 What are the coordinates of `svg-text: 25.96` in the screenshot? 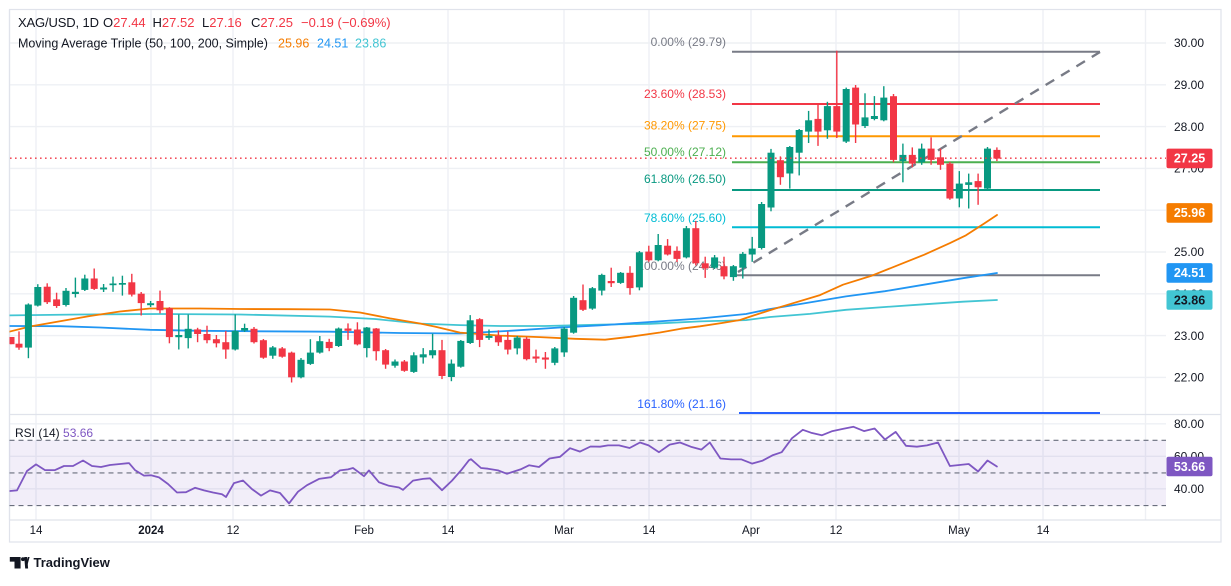 It's located at (1189, 213).